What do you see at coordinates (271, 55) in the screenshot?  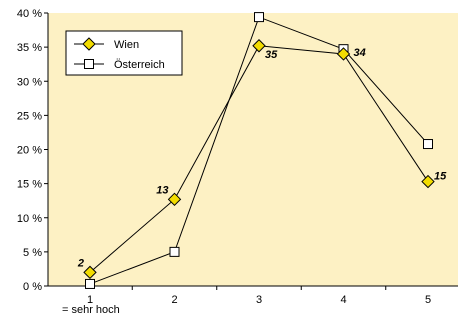 I see `data-label-wien: 35` at bounding box center [271, 55].